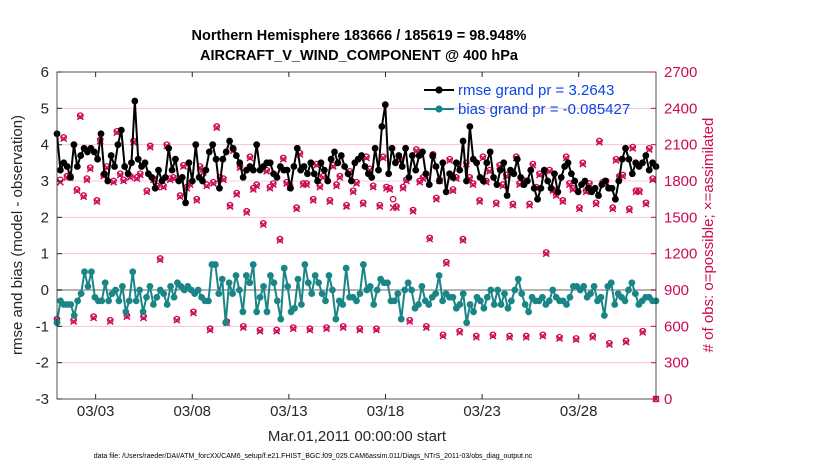 This screenshot has height=470, width=830. I want to click on y2-tick-label: 600, so click(676, 326).